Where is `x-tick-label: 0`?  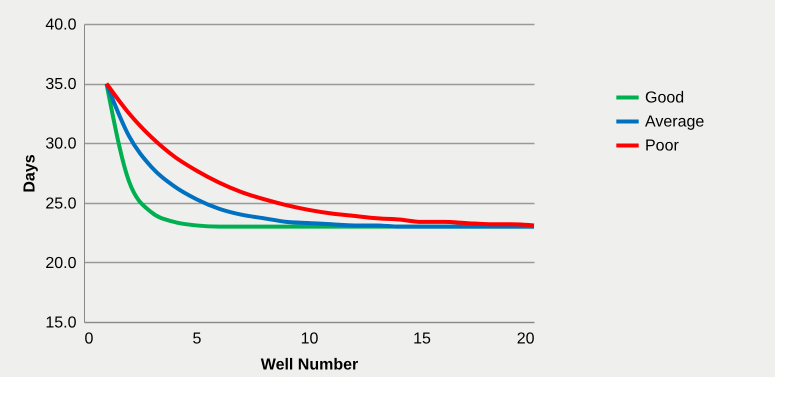
x-tick-label: 0 is located at coordinates (89, 339).